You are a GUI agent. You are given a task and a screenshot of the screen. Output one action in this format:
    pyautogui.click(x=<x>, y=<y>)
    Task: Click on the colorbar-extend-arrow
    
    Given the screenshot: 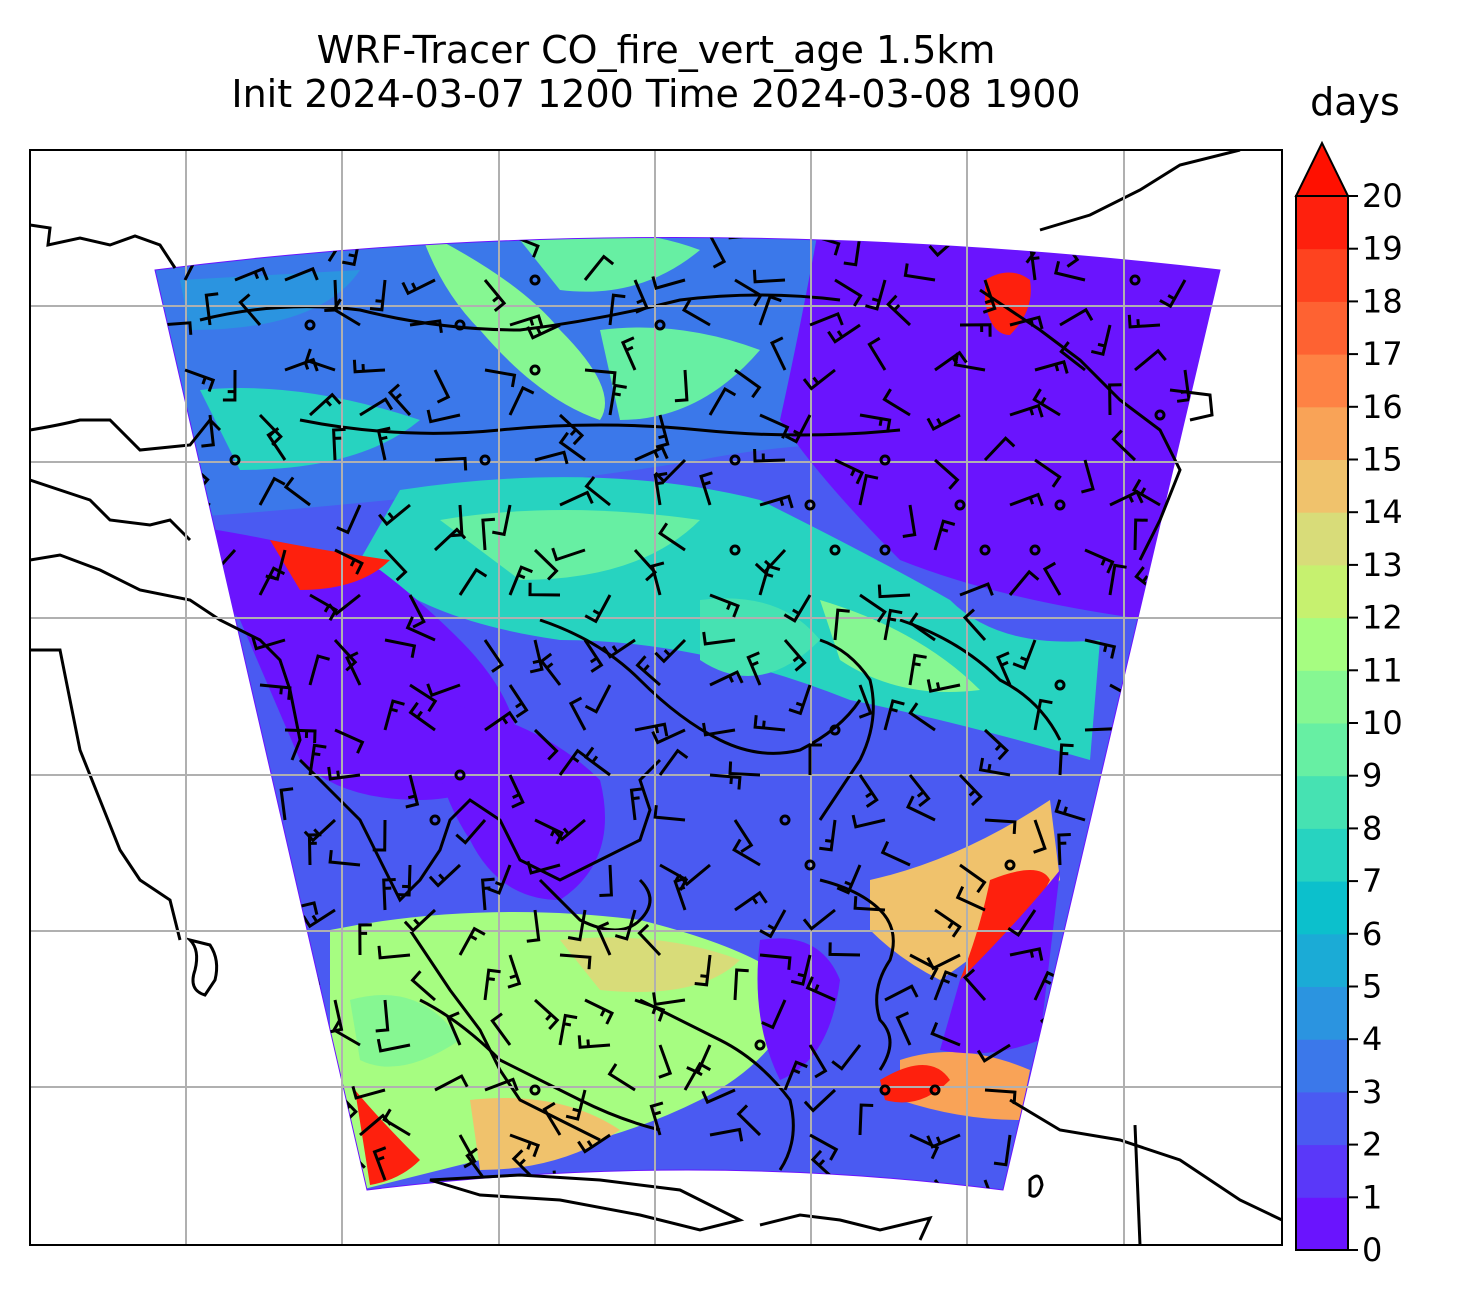 What is the action you would take?
    pyautogui.click(x=1322, y=168)
    